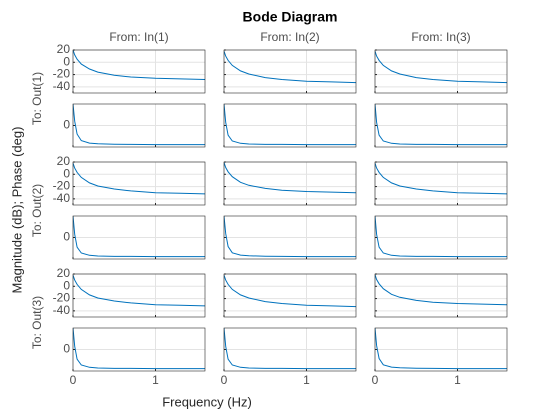  What do you see at coordinates (37, 322) in the screenshot?
I see `row-label: To: Out(3)` at bounding box center [37, 322].